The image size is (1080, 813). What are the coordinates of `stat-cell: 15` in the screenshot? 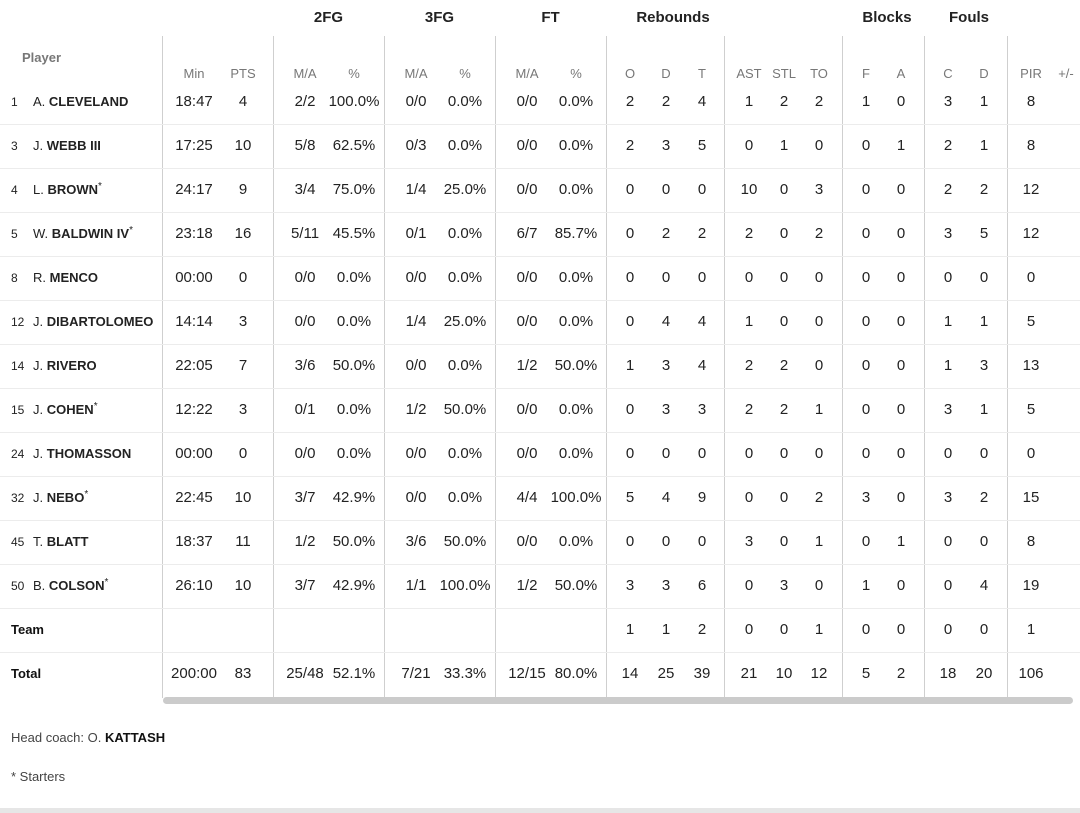 It's located at (1031, 497).